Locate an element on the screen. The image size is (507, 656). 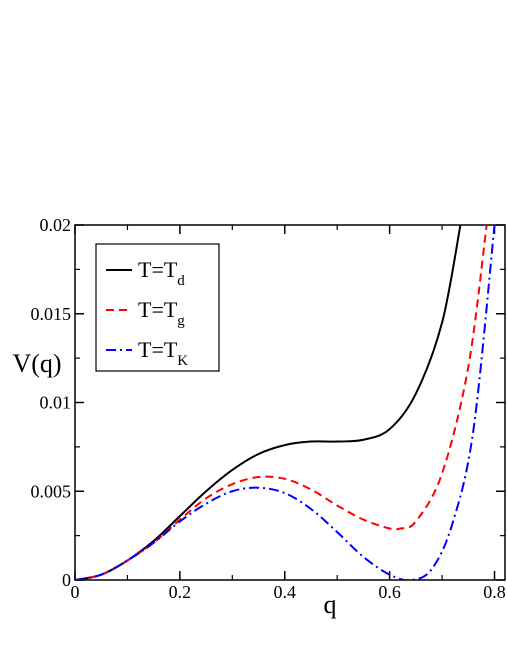
x-axis-label: q is located at coordinates (330, 604).